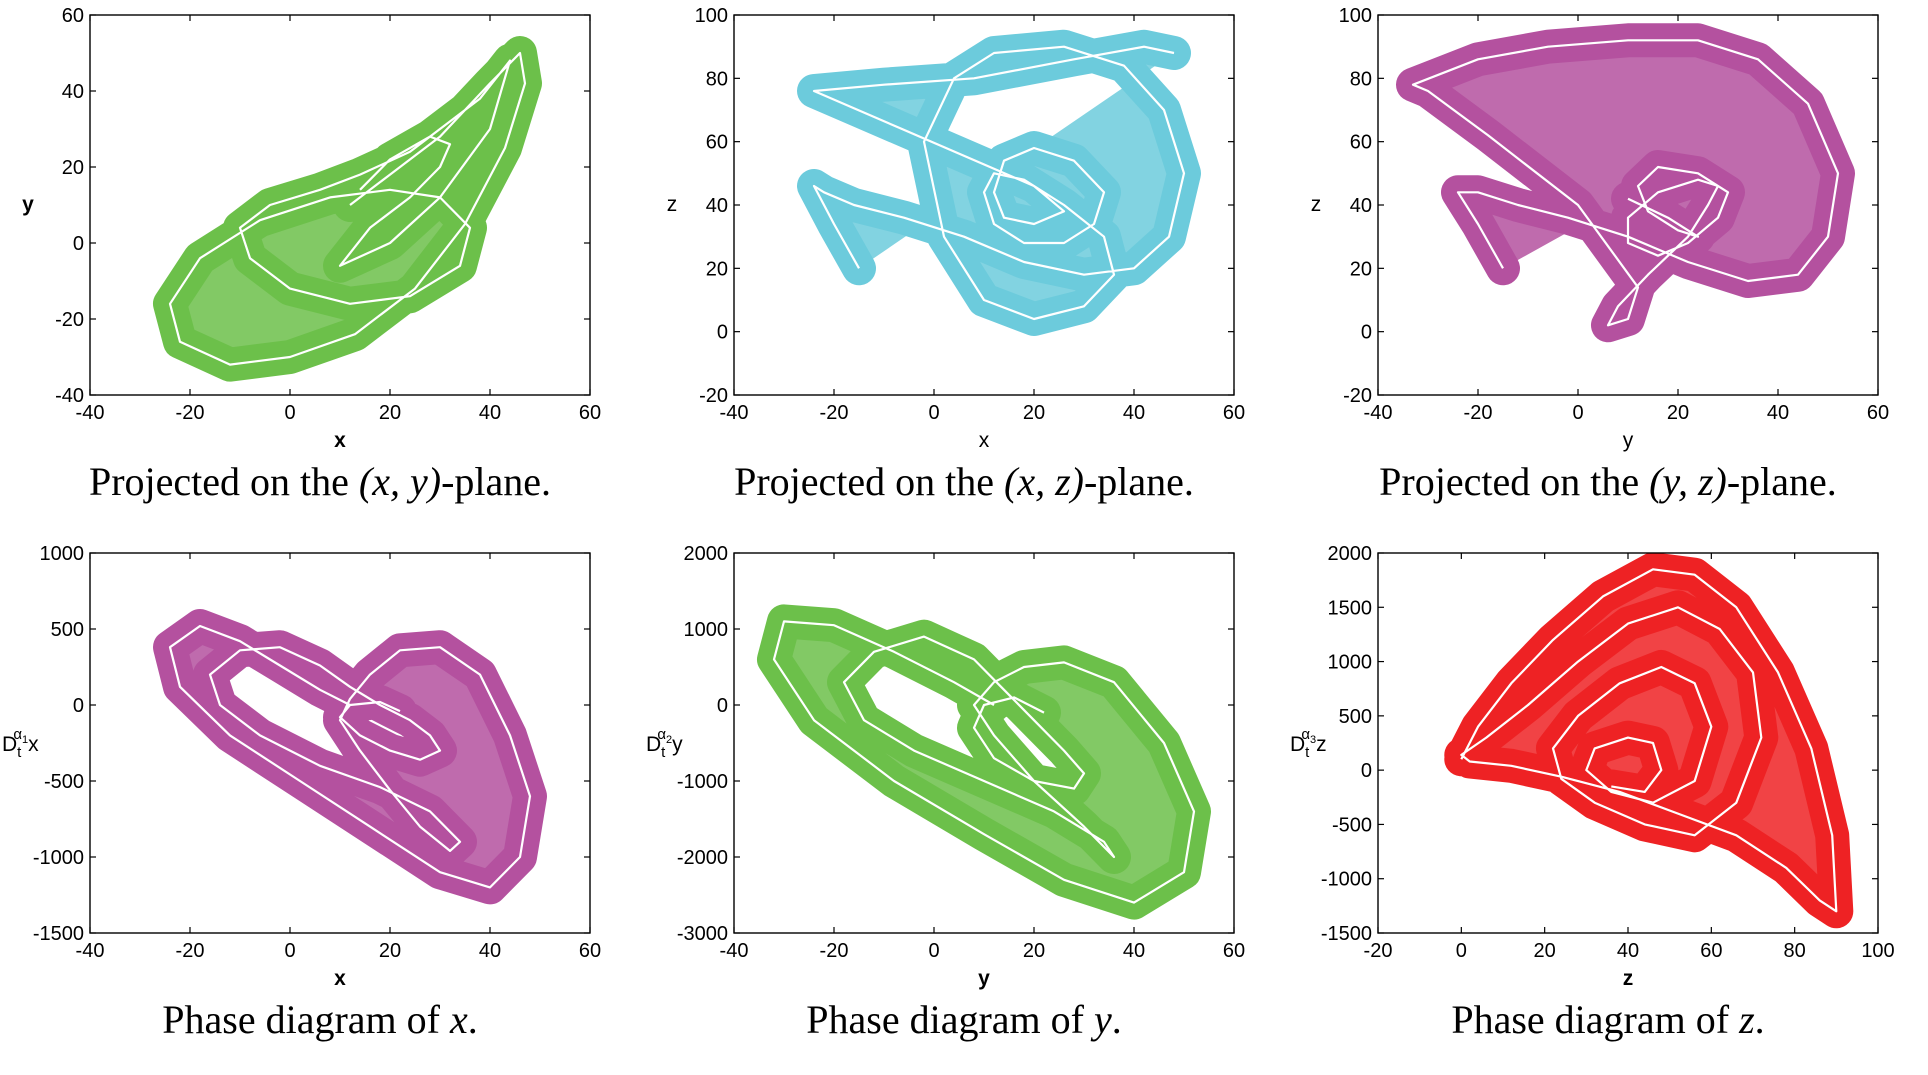 Image resolution: width=1928 pixels, height=1075 pixels. Describe the element at coordinates (702, 858) in the screenshot. I see `y-tick-label: -2000` at that location.